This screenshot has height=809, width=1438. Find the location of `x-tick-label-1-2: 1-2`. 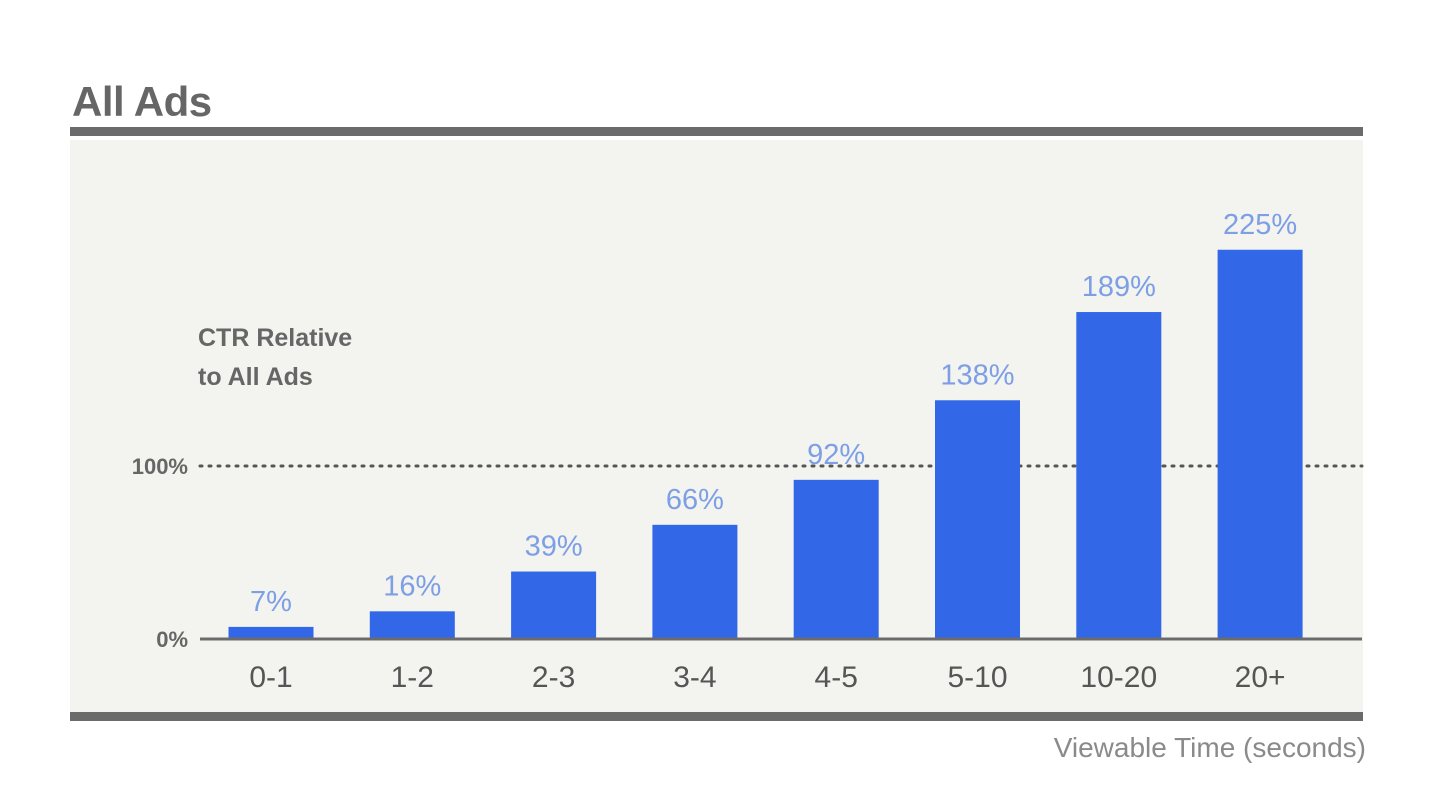

x-tick-label-1-2: 1-2 is located at coordinates (412, 677).